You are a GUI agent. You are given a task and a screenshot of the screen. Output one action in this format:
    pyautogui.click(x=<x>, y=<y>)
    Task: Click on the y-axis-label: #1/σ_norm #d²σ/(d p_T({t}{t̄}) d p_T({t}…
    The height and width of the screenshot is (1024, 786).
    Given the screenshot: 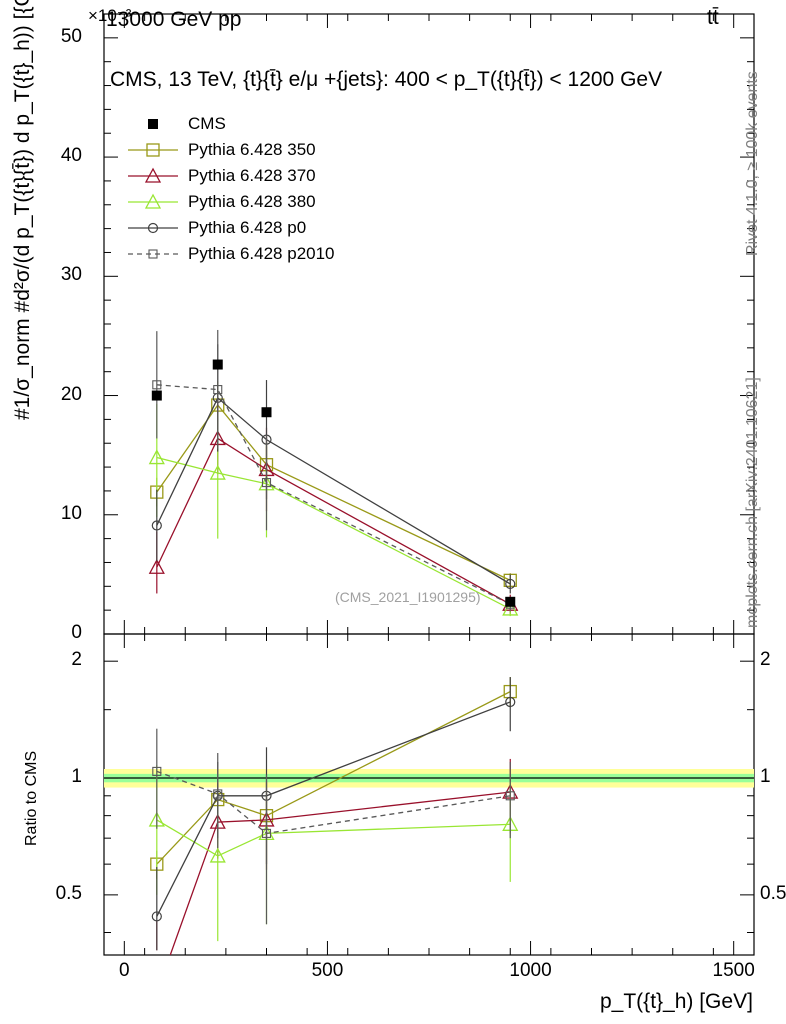 What is the action you would take?
    pyautogui.click(x=22, y=210)
    